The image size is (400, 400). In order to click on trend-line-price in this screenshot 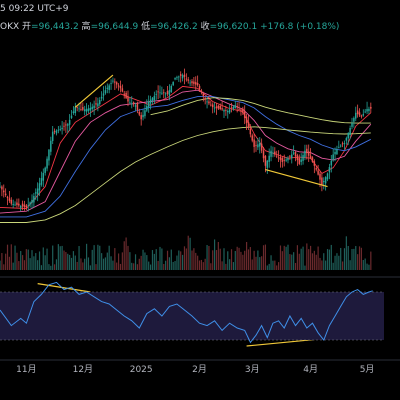, I will do `click(296, 178)`.